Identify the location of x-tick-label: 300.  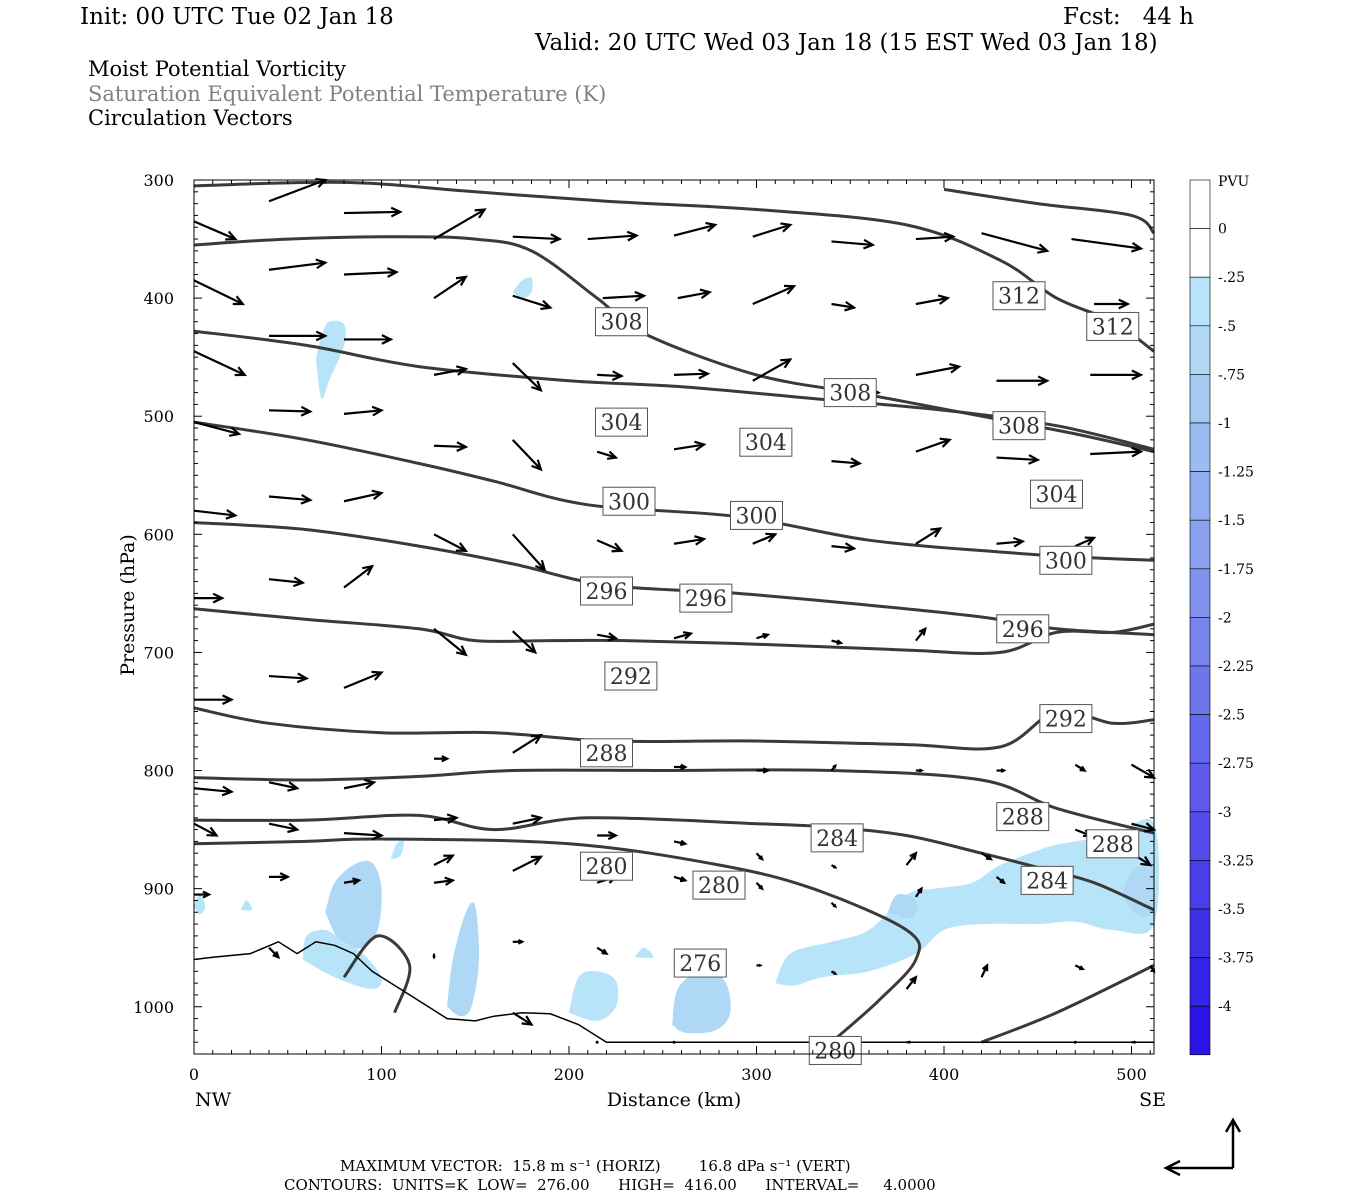
(756, 1074).